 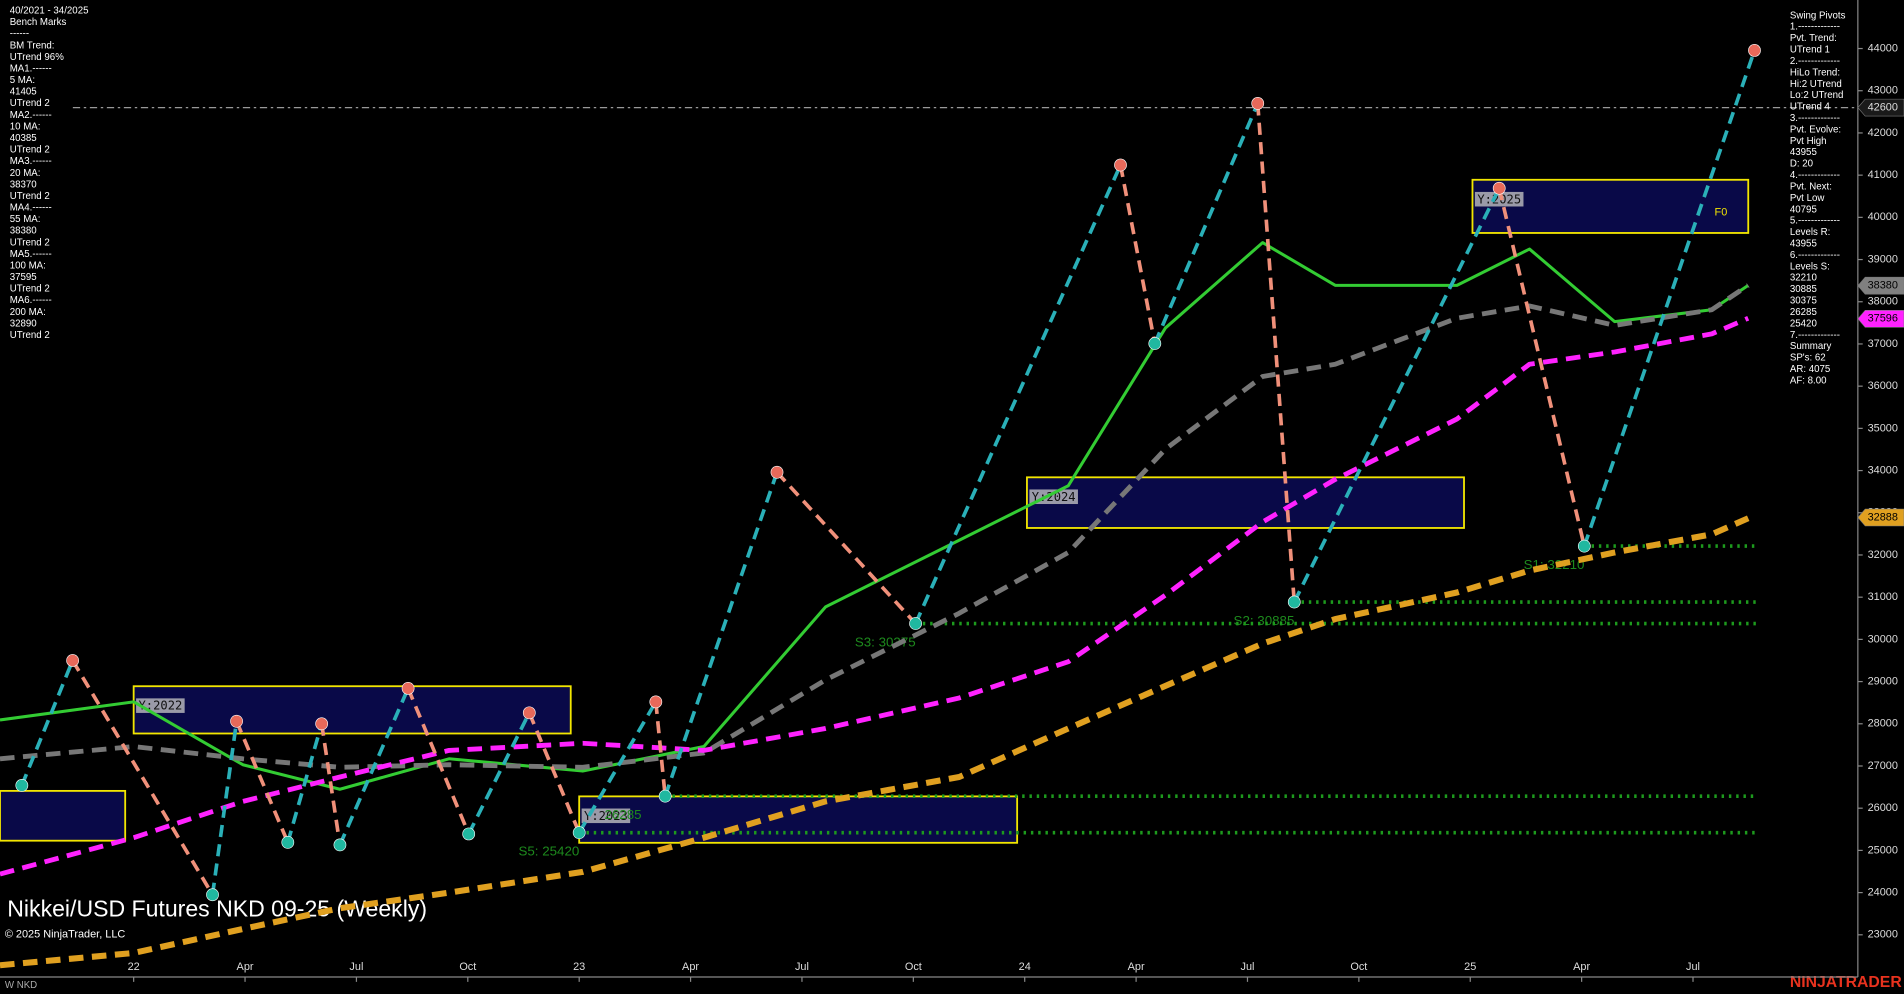 What do you see at coordinates (1883, 175) in the screenshot?
I see `y-tick-label: 41000` at bounding box center [1883, 175].